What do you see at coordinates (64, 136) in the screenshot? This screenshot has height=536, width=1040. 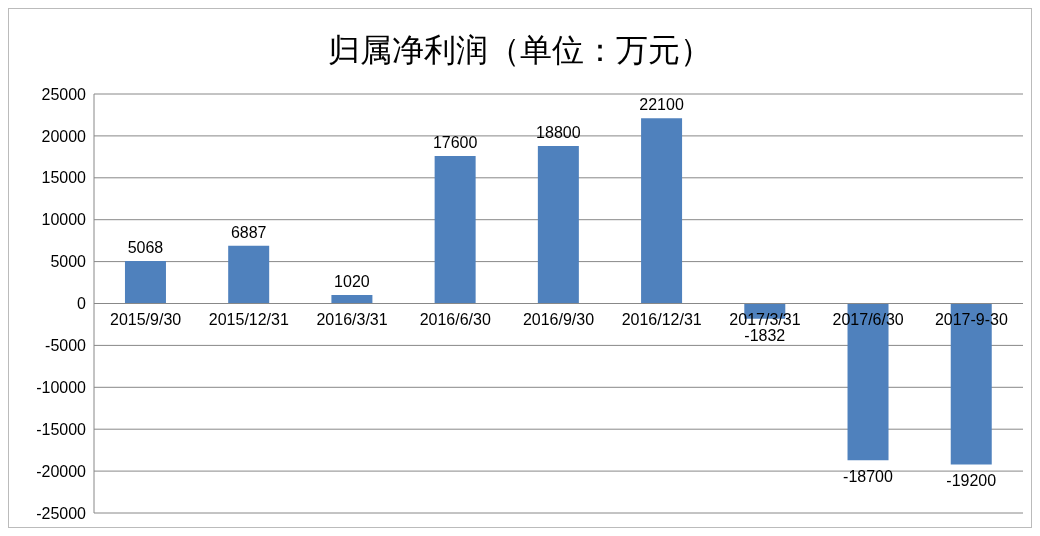 I see `y-tick-label: 20000` at bounding box center [64, 136].